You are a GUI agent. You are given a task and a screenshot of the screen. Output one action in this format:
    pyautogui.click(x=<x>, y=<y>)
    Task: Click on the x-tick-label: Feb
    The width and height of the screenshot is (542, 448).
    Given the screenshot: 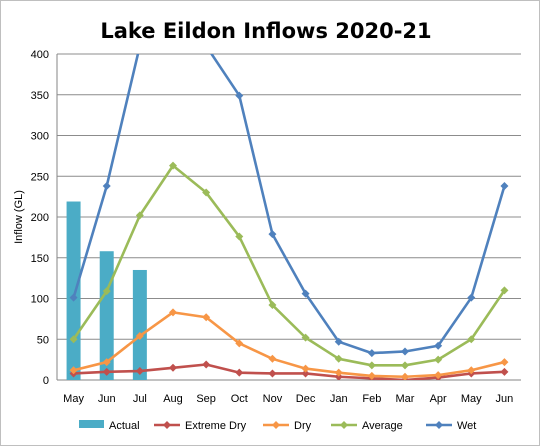 What is the action you would take?
    pyautogui.click(x=371, y=399)
    